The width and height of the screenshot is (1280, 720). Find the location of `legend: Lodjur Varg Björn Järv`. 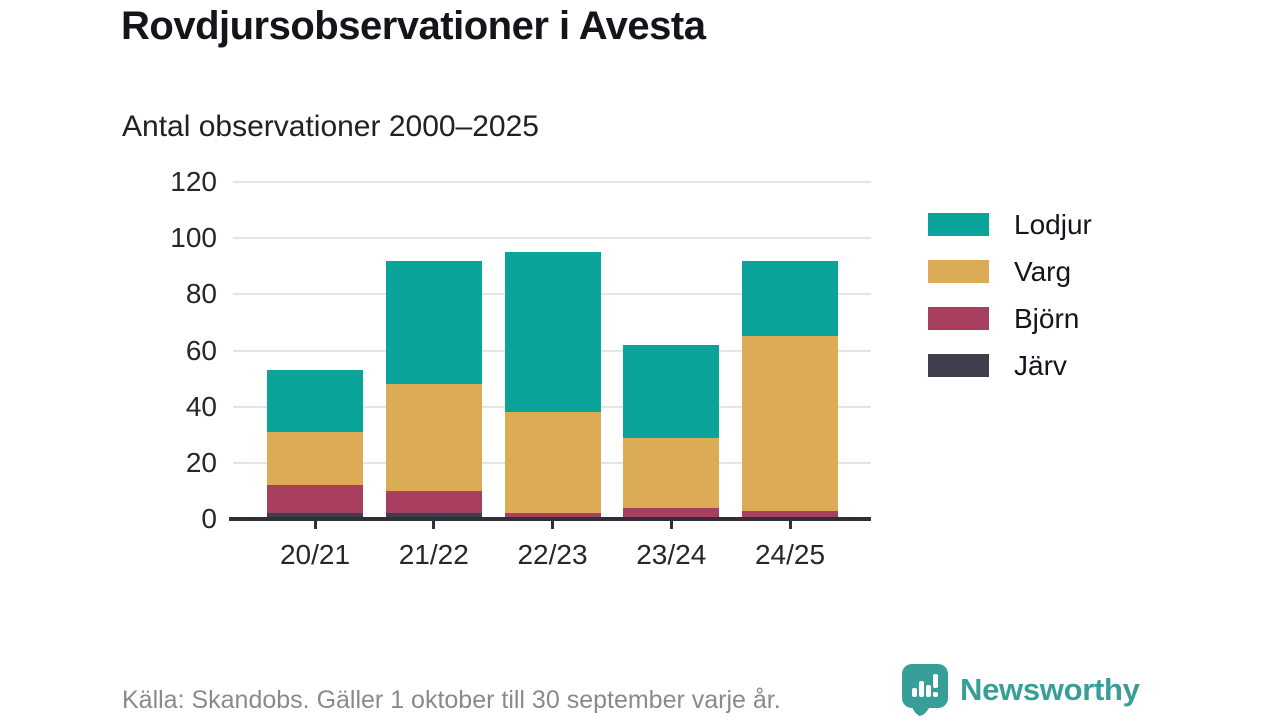

legend: Lodjur Varg Björn Järv is located at coordinates (1010, 305).